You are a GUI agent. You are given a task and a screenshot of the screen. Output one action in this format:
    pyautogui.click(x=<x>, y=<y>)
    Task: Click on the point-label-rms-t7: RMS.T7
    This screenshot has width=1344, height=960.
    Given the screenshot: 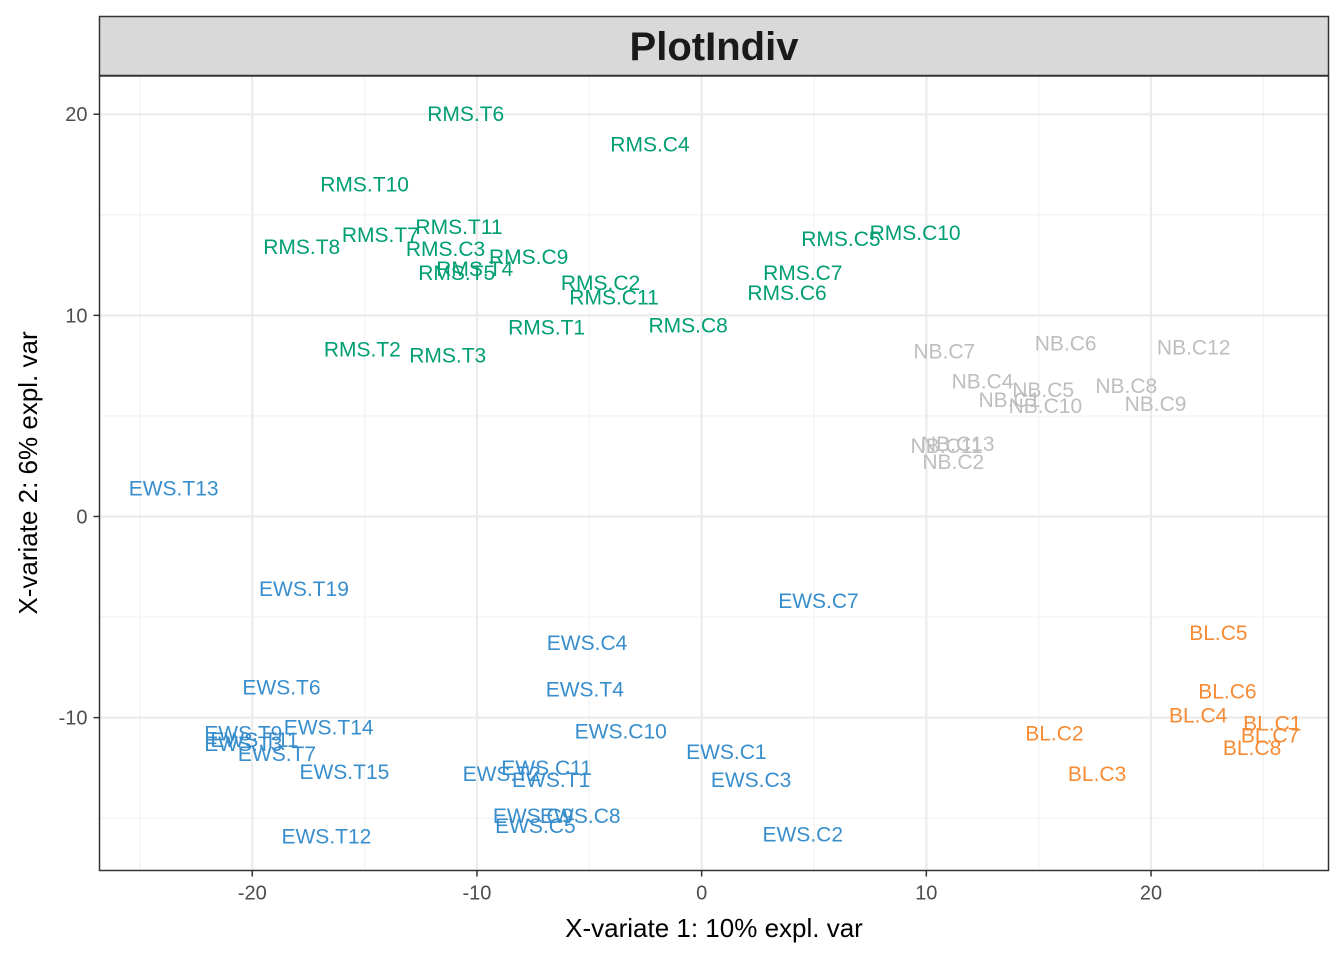 What is the action you would take?
    pyautogui.click(x=380, y=235)
    